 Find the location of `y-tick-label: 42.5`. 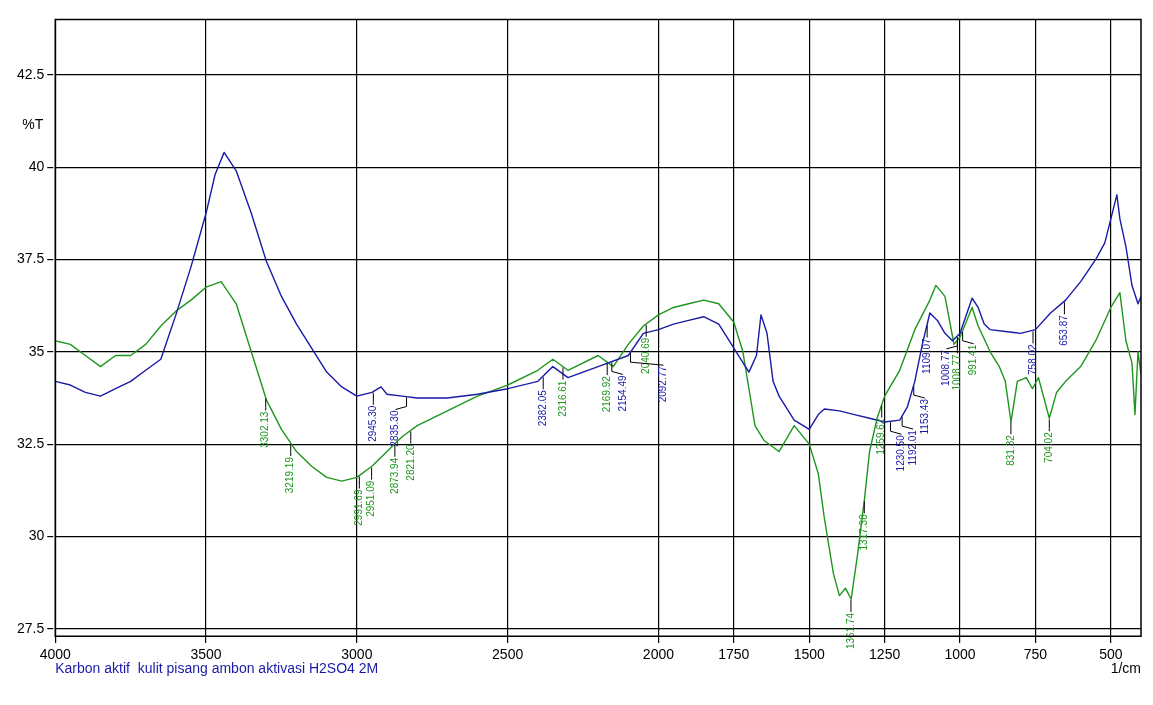

y-tick-label: 42.5 is located at coordinates (31, 73).